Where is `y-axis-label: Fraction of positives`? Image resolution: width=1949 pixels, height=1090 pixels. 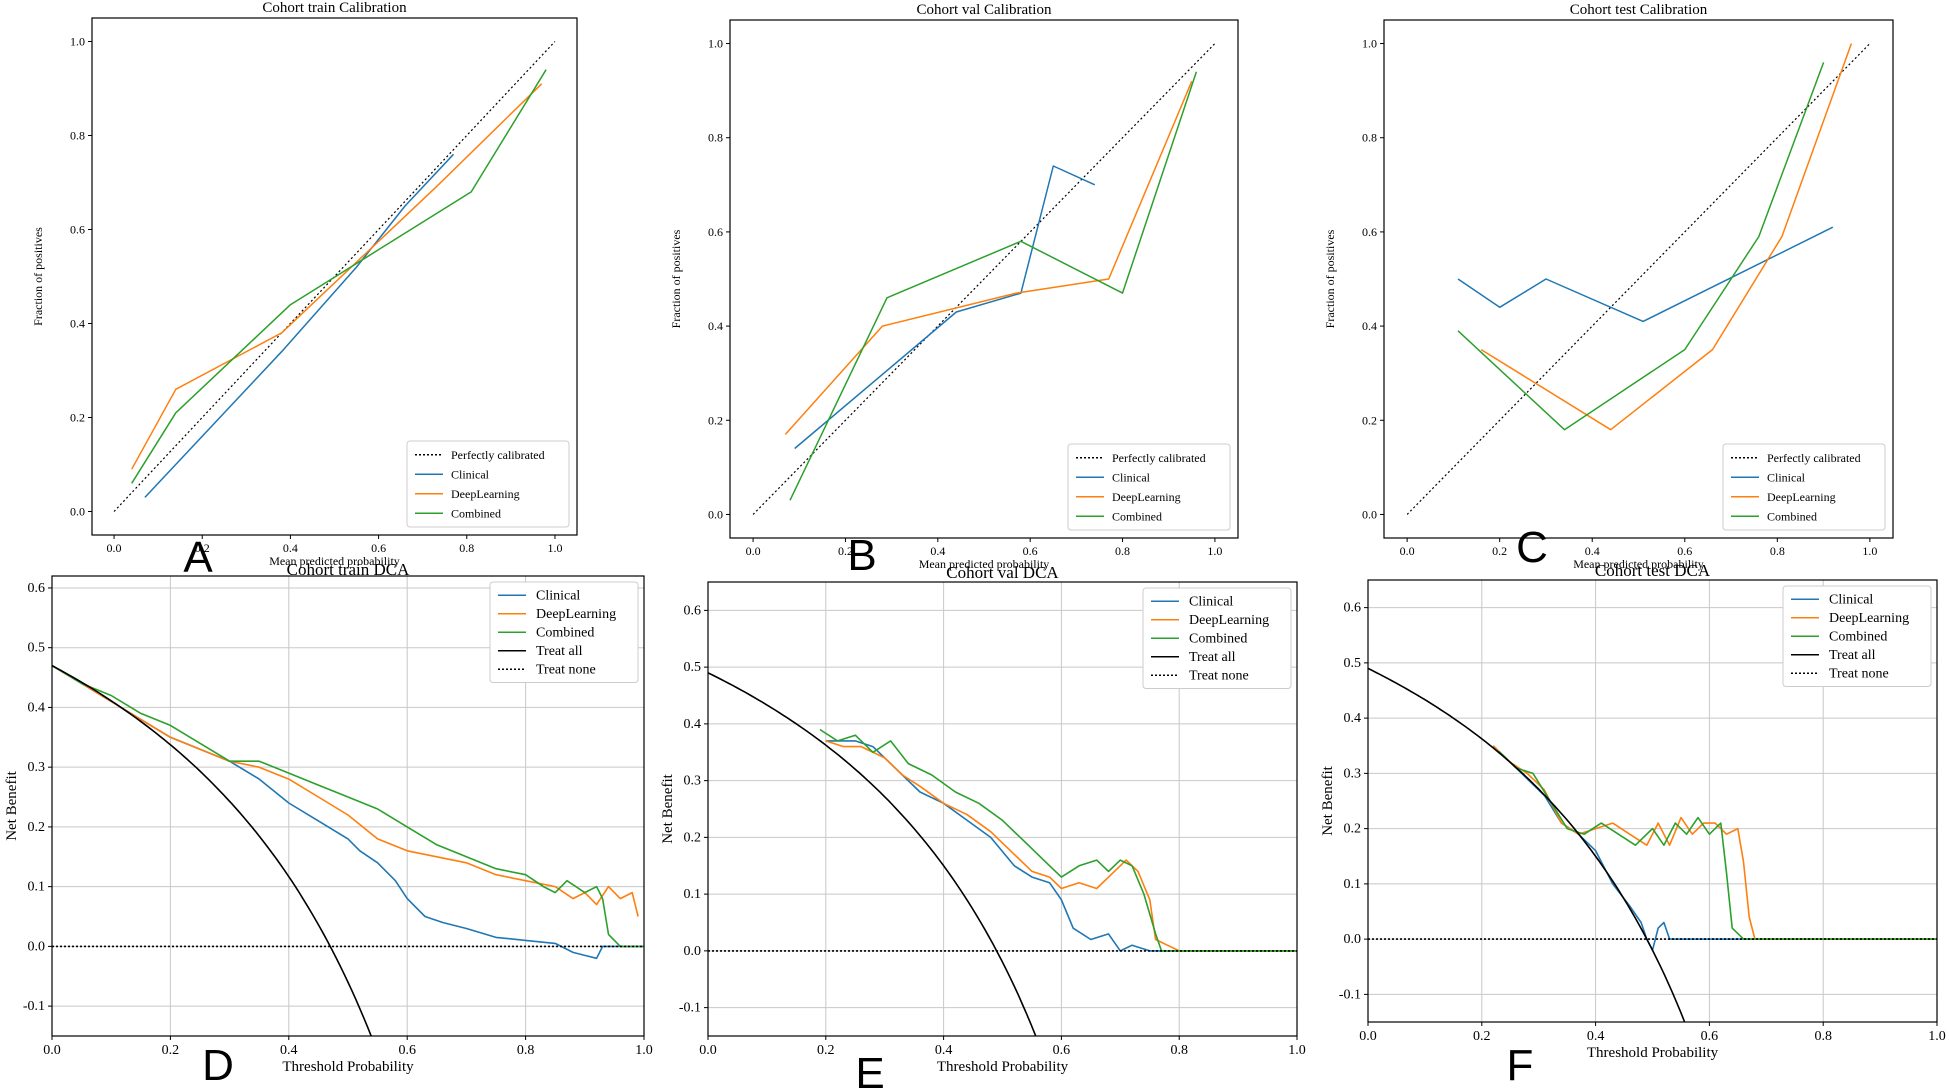
y-axis-label: Fraction of positives is located at coordinates (676, 278).